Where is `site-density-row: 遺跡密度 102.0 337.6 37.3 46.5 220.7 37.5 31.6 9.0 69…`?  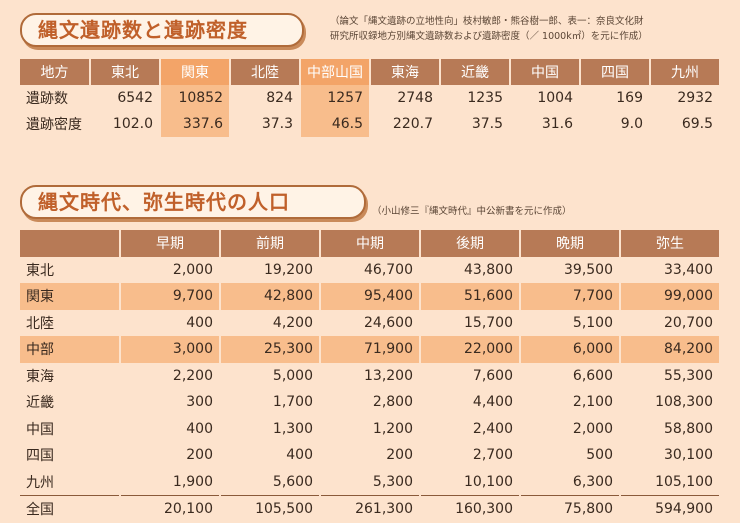
site-density-row: 遺跡密度 102.0 337.6 37.3 46.5 220.7 37.5 31.6 9.0 69… is located at coordinates (370, 124).